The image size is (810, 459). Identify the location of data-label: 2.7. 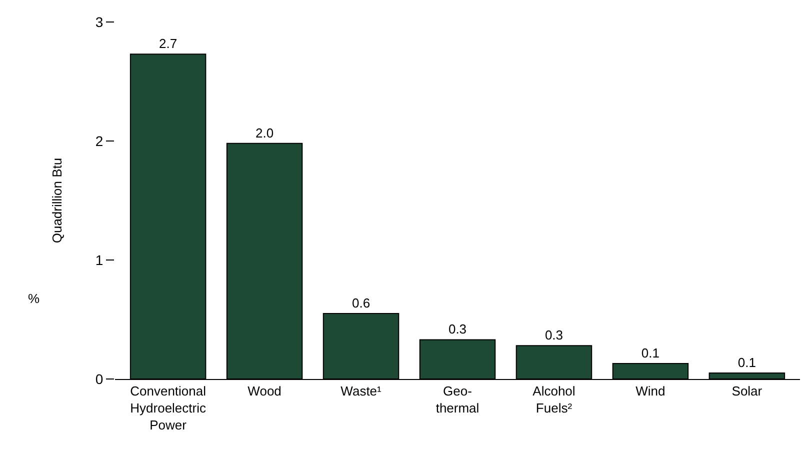
(168, 44).